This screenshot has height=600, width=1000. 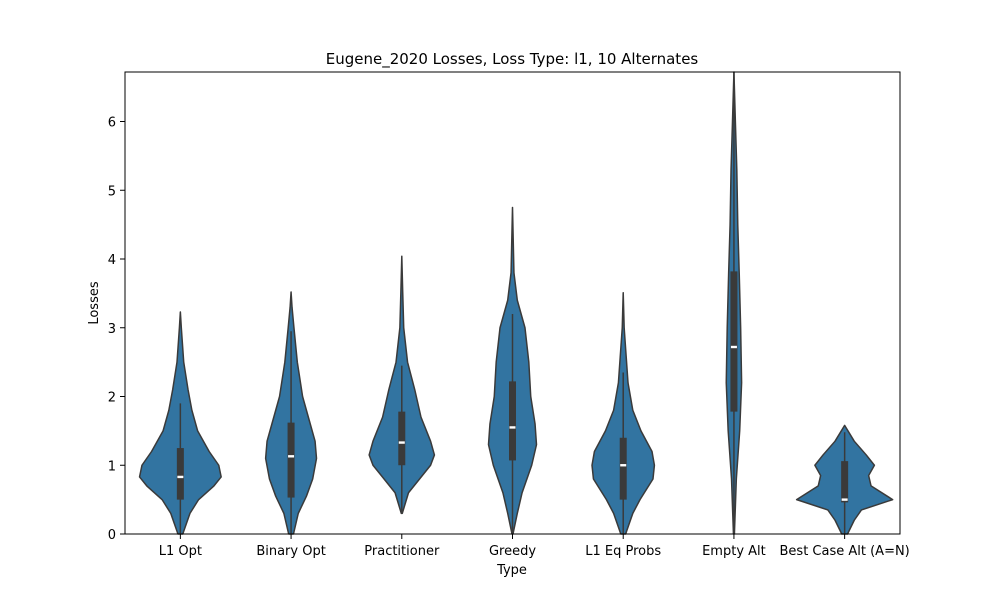 What do you see at coordinates (112, 466) in the screenshot?
I see `y-tick-label: 1` at bounding box center [112, 466].